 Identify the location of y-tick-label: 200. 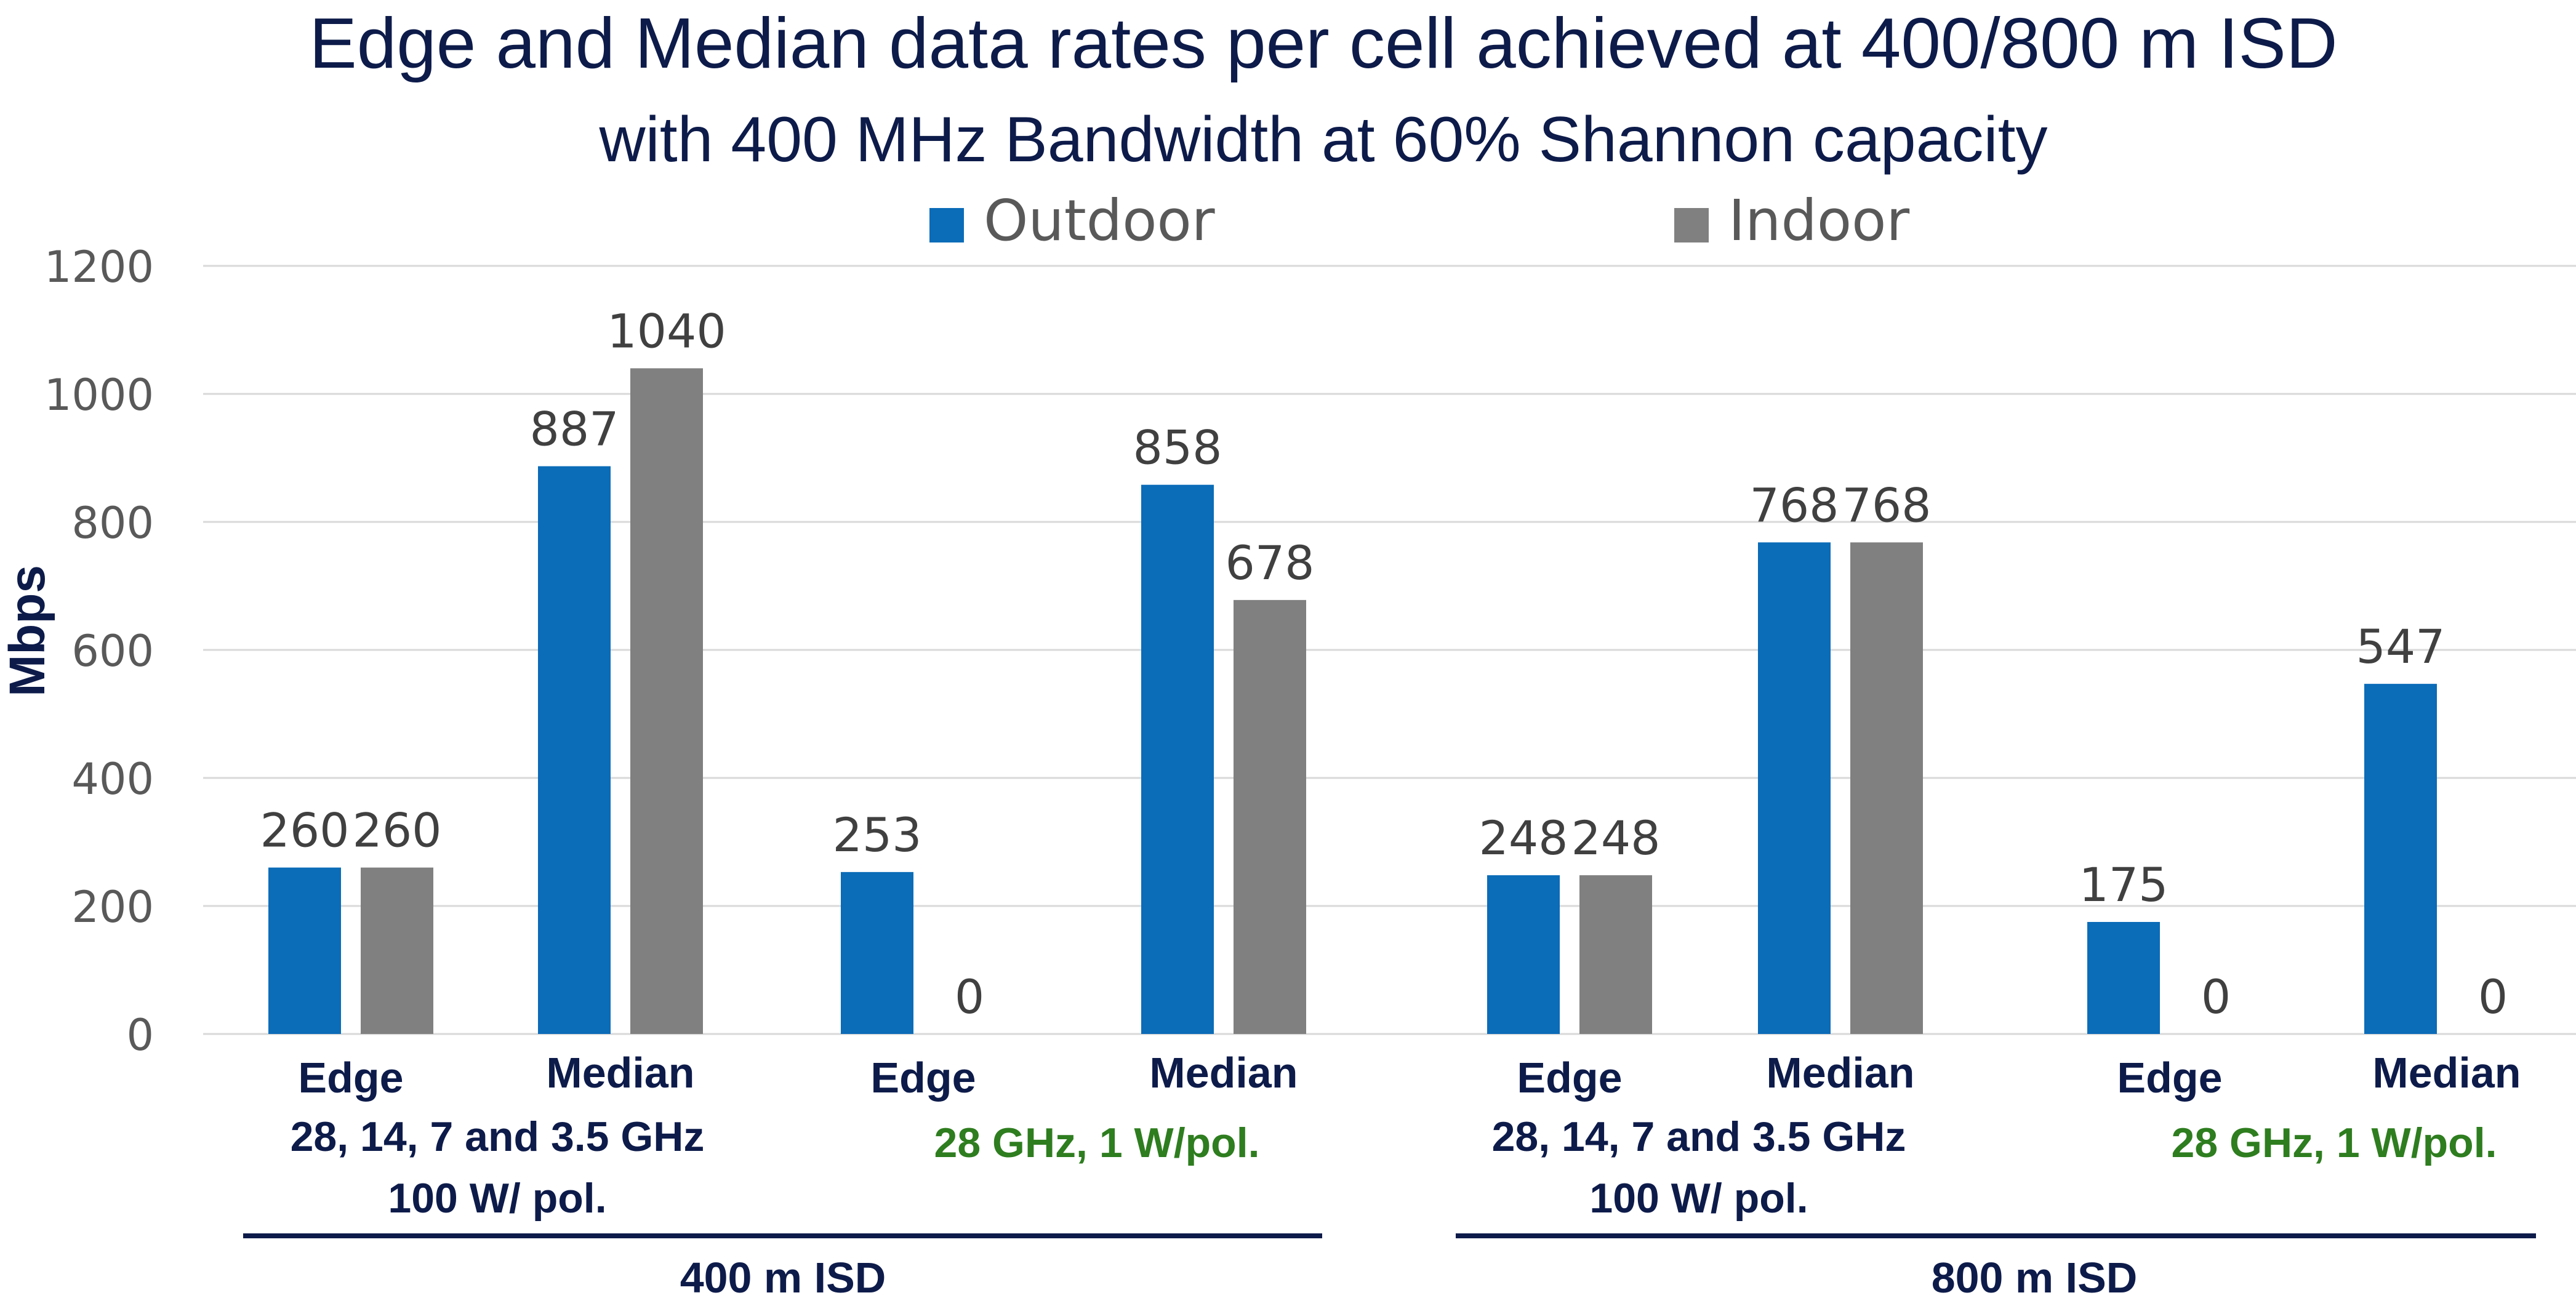
(113, 907).